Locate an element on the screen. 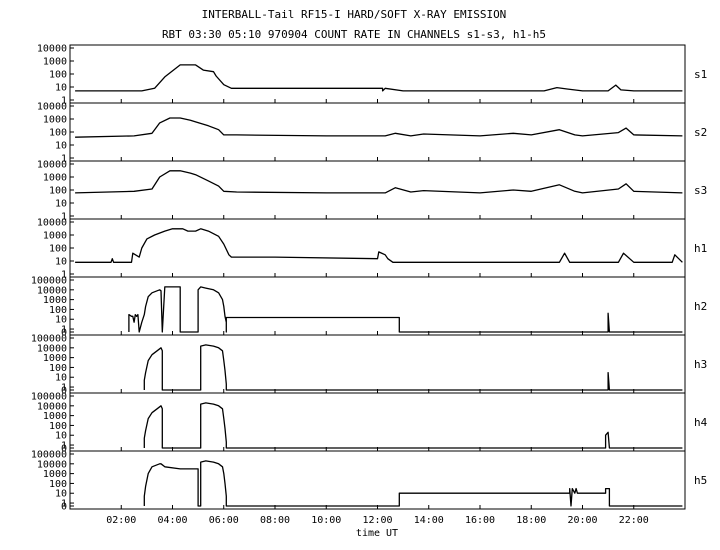 This screenshot has width=720, height=550. series-line-h1 is located at coordinates (379, 245).